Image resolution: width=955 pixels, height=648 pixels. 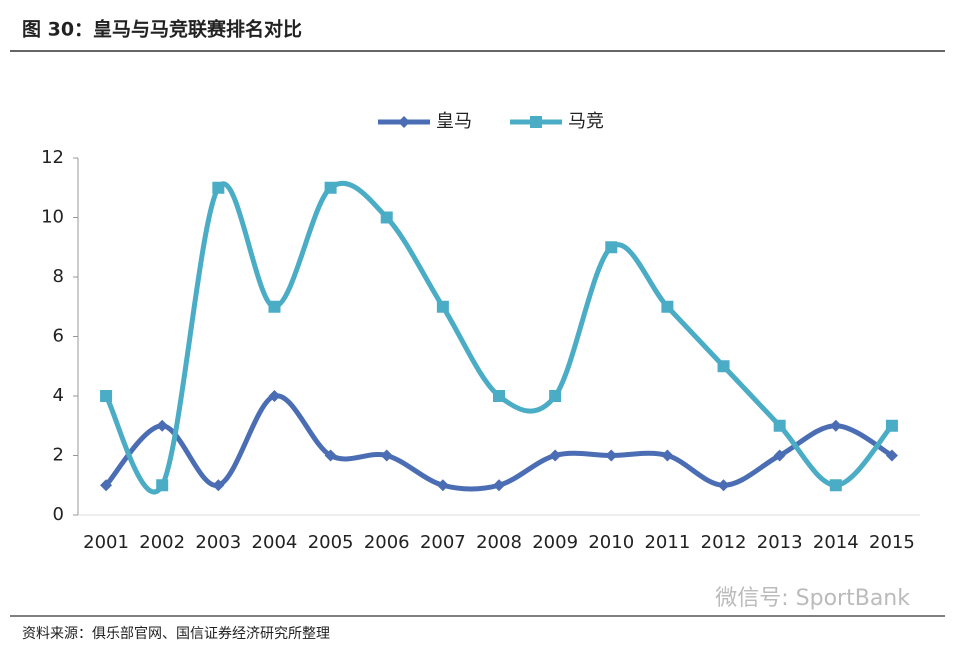 I want to click on x-tick-label: 2011, so click(x=667, y=542).